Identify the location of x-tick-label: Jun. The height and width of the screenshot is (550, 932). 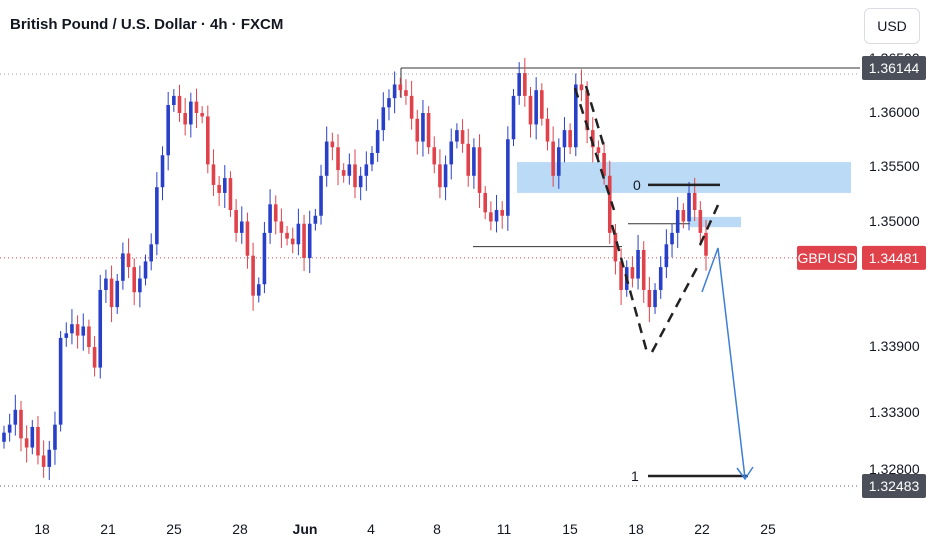
(305, 529).